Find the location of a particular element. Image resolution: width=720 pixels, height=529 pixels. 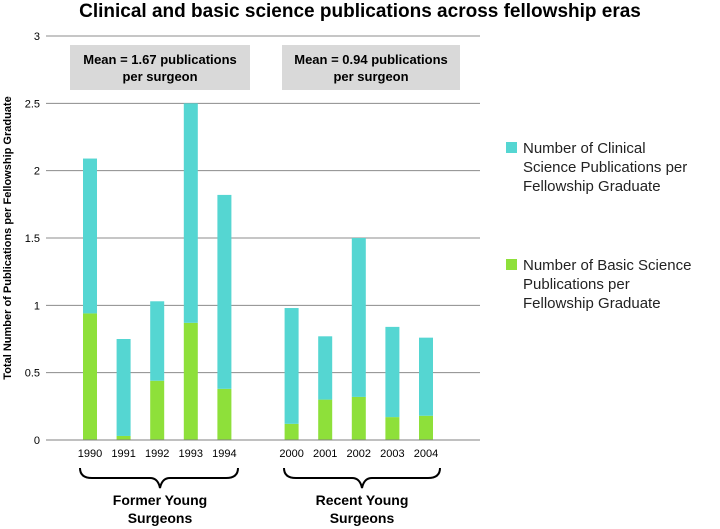

legend-label-basic-line3: Fellowship Graduate is located at coordinates (592, 303).